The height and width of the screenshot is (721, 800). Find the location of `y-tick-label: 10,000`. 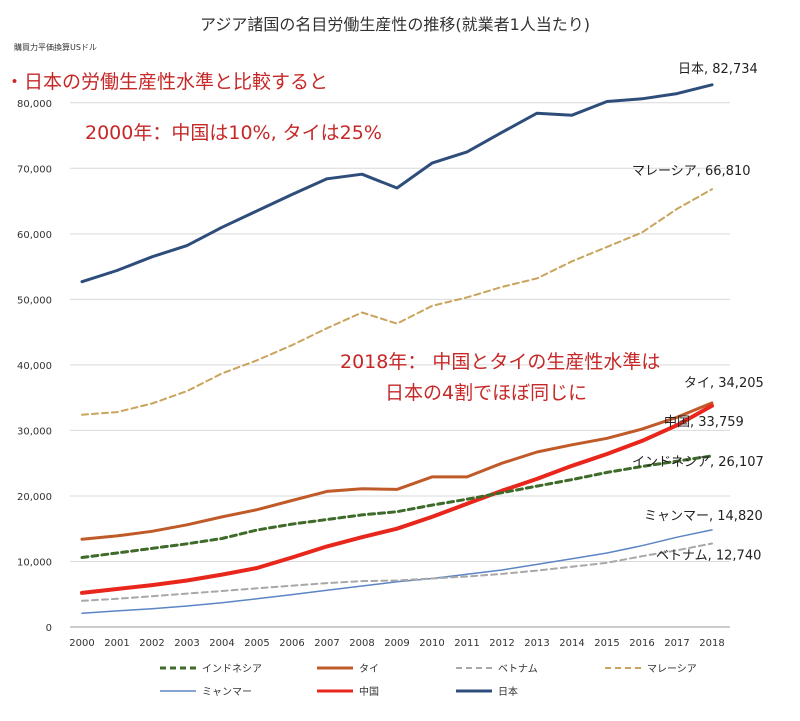

y-tick-label: 10,000 is located at coordinates (34, 562).